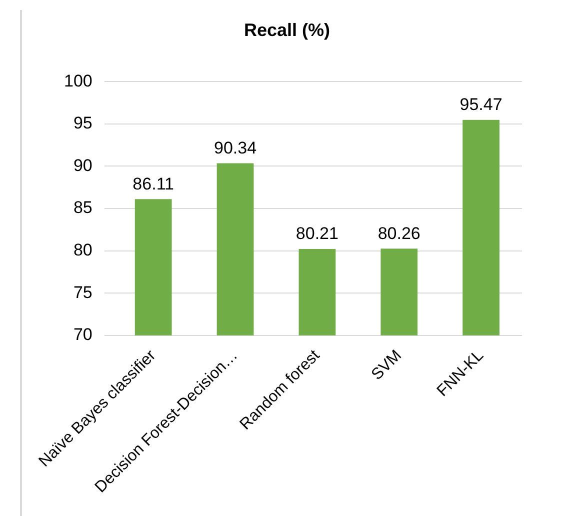  I want to click on data-label: 86.11, so click(153, 184).